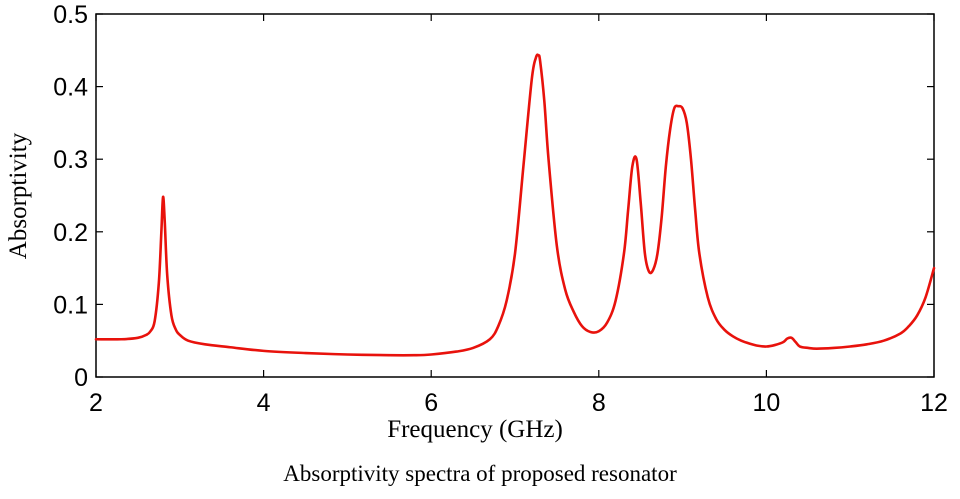 This screenshot has width=960, height=499. What do you see at coordinates (264, 403) in the screenshot?
I see `x-tick-label: 4` at bounding box center [264, 403].